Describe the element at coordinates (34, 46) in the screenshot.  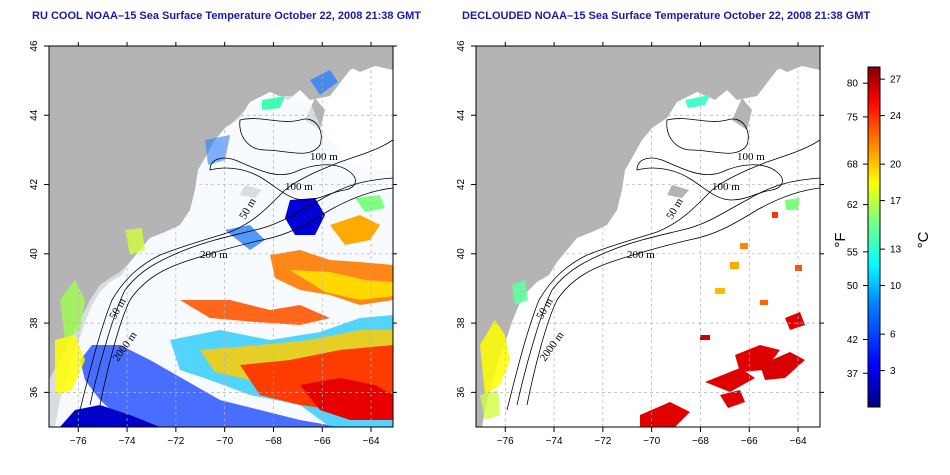
I see `left-lat-tick-label: 46` at that location.